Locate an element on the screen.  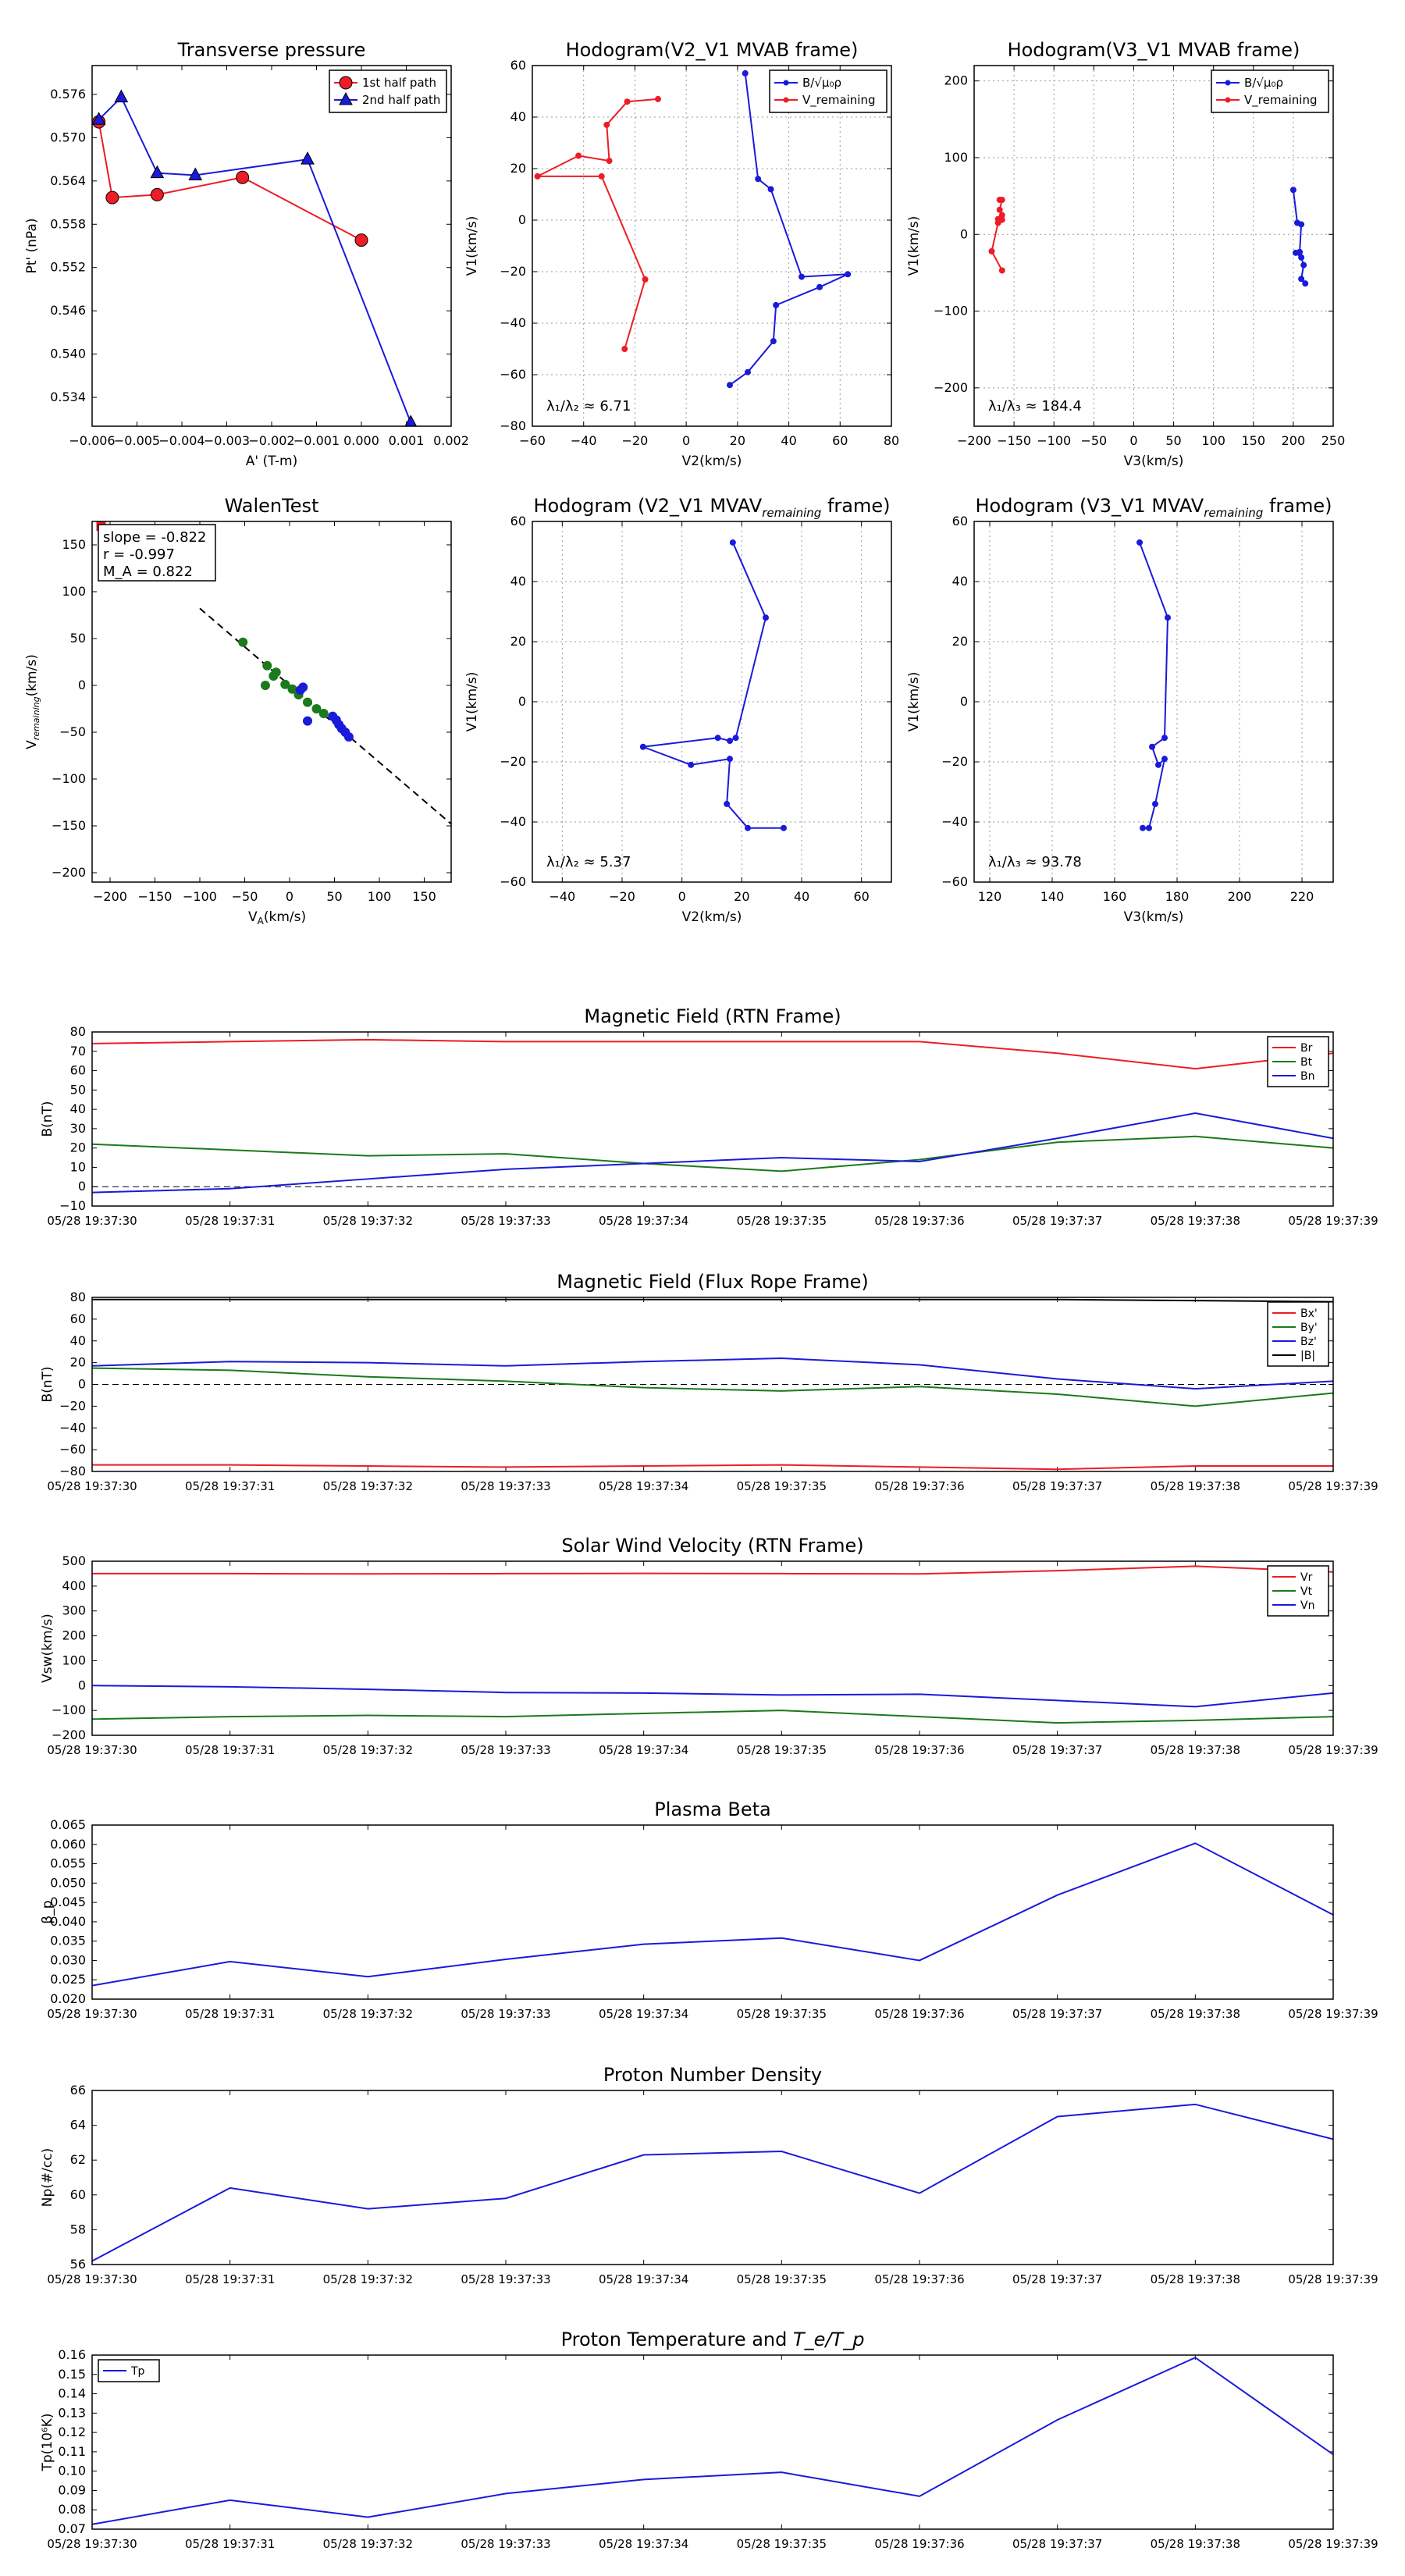
x-tick-label: 180 is located at coordinates (1177, 896).